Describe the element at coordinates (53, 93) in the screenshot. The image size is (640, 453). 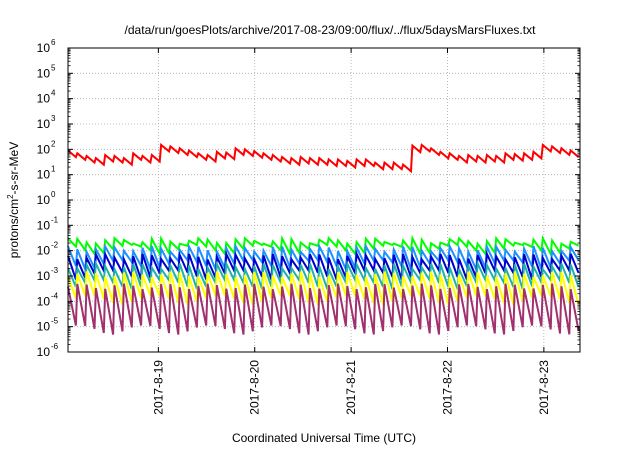
I see `y-tick-exponent: 4` at that location.